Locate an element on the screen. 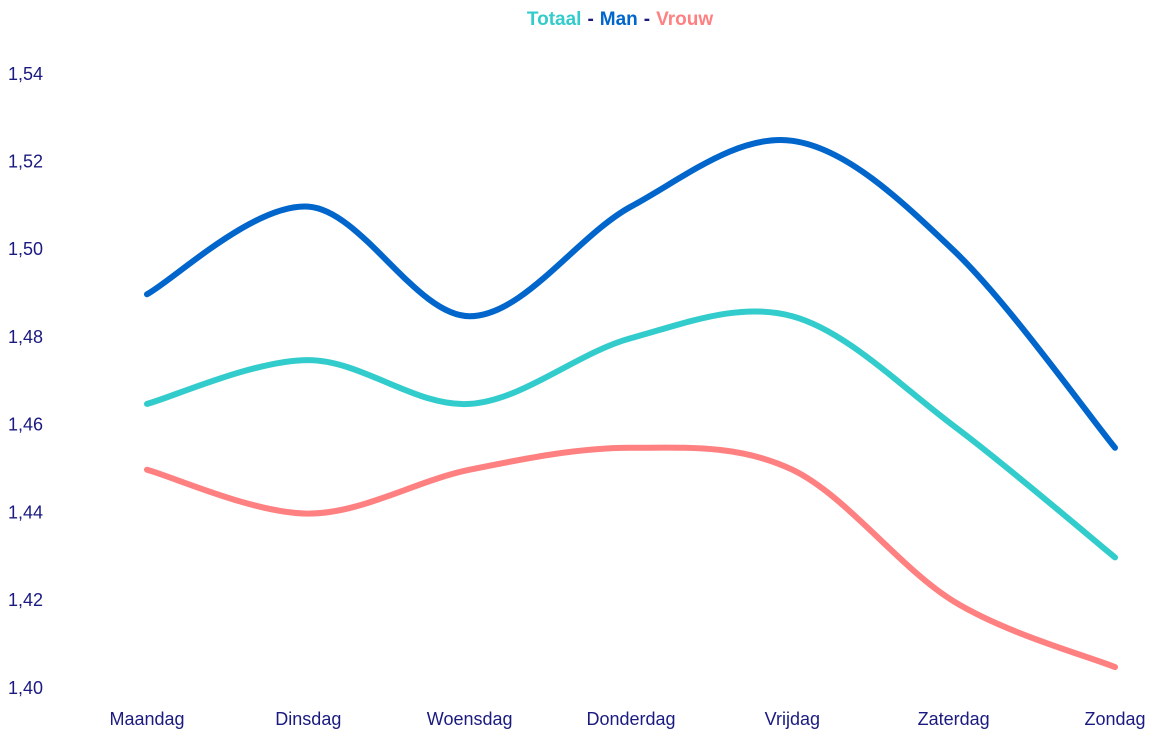 The image size is (1165, 731). legend-entry: Man is located at coordinates (619, 19).